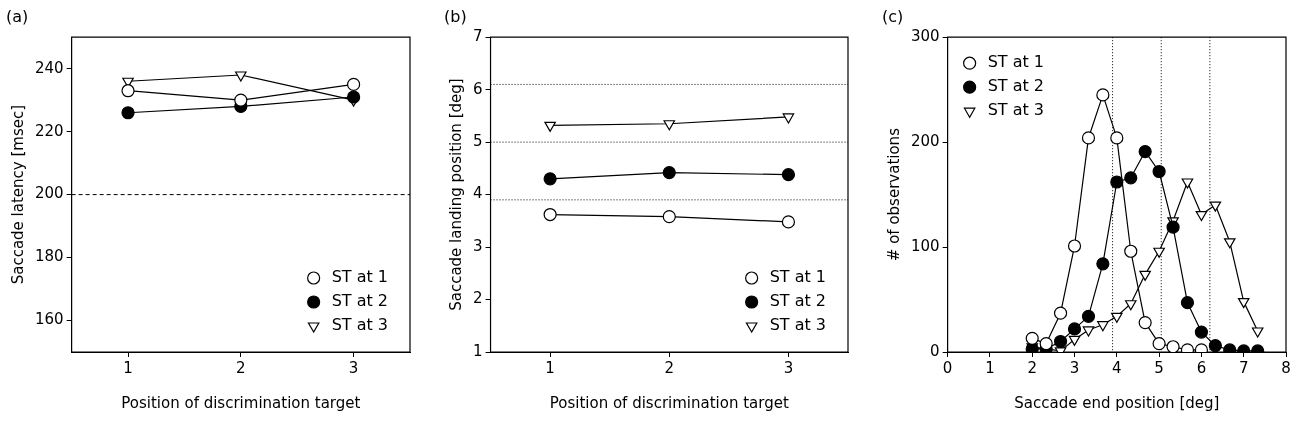 The width and height of the screenshot is (1314, 423). Describe the element at coordinates (49, 256) in the screenshot. I see `y-tick-label: 180` at that location.